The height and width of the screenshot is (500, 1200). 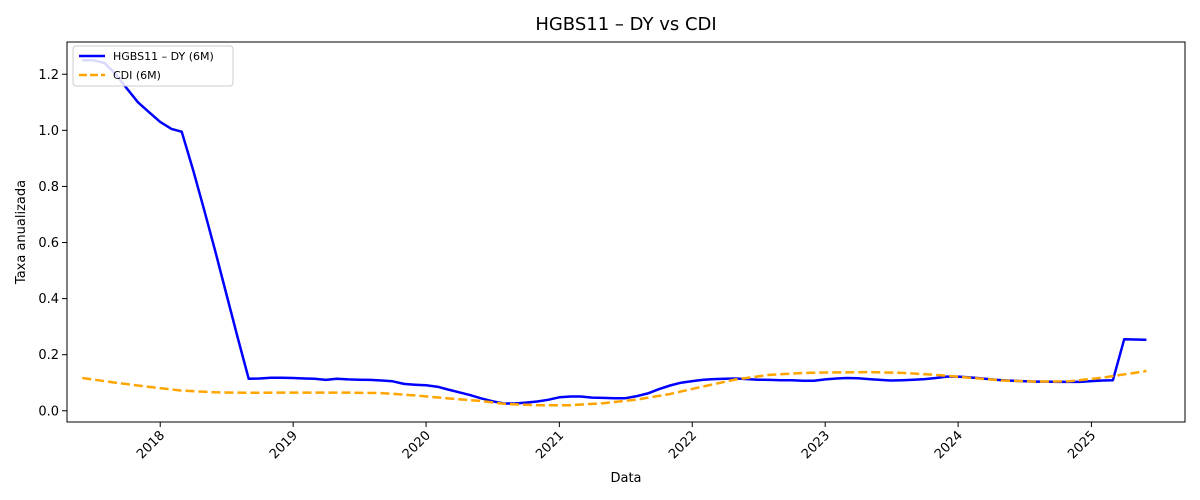 I want to click on x-tick-label: 2021, so click(x=550, y=445).